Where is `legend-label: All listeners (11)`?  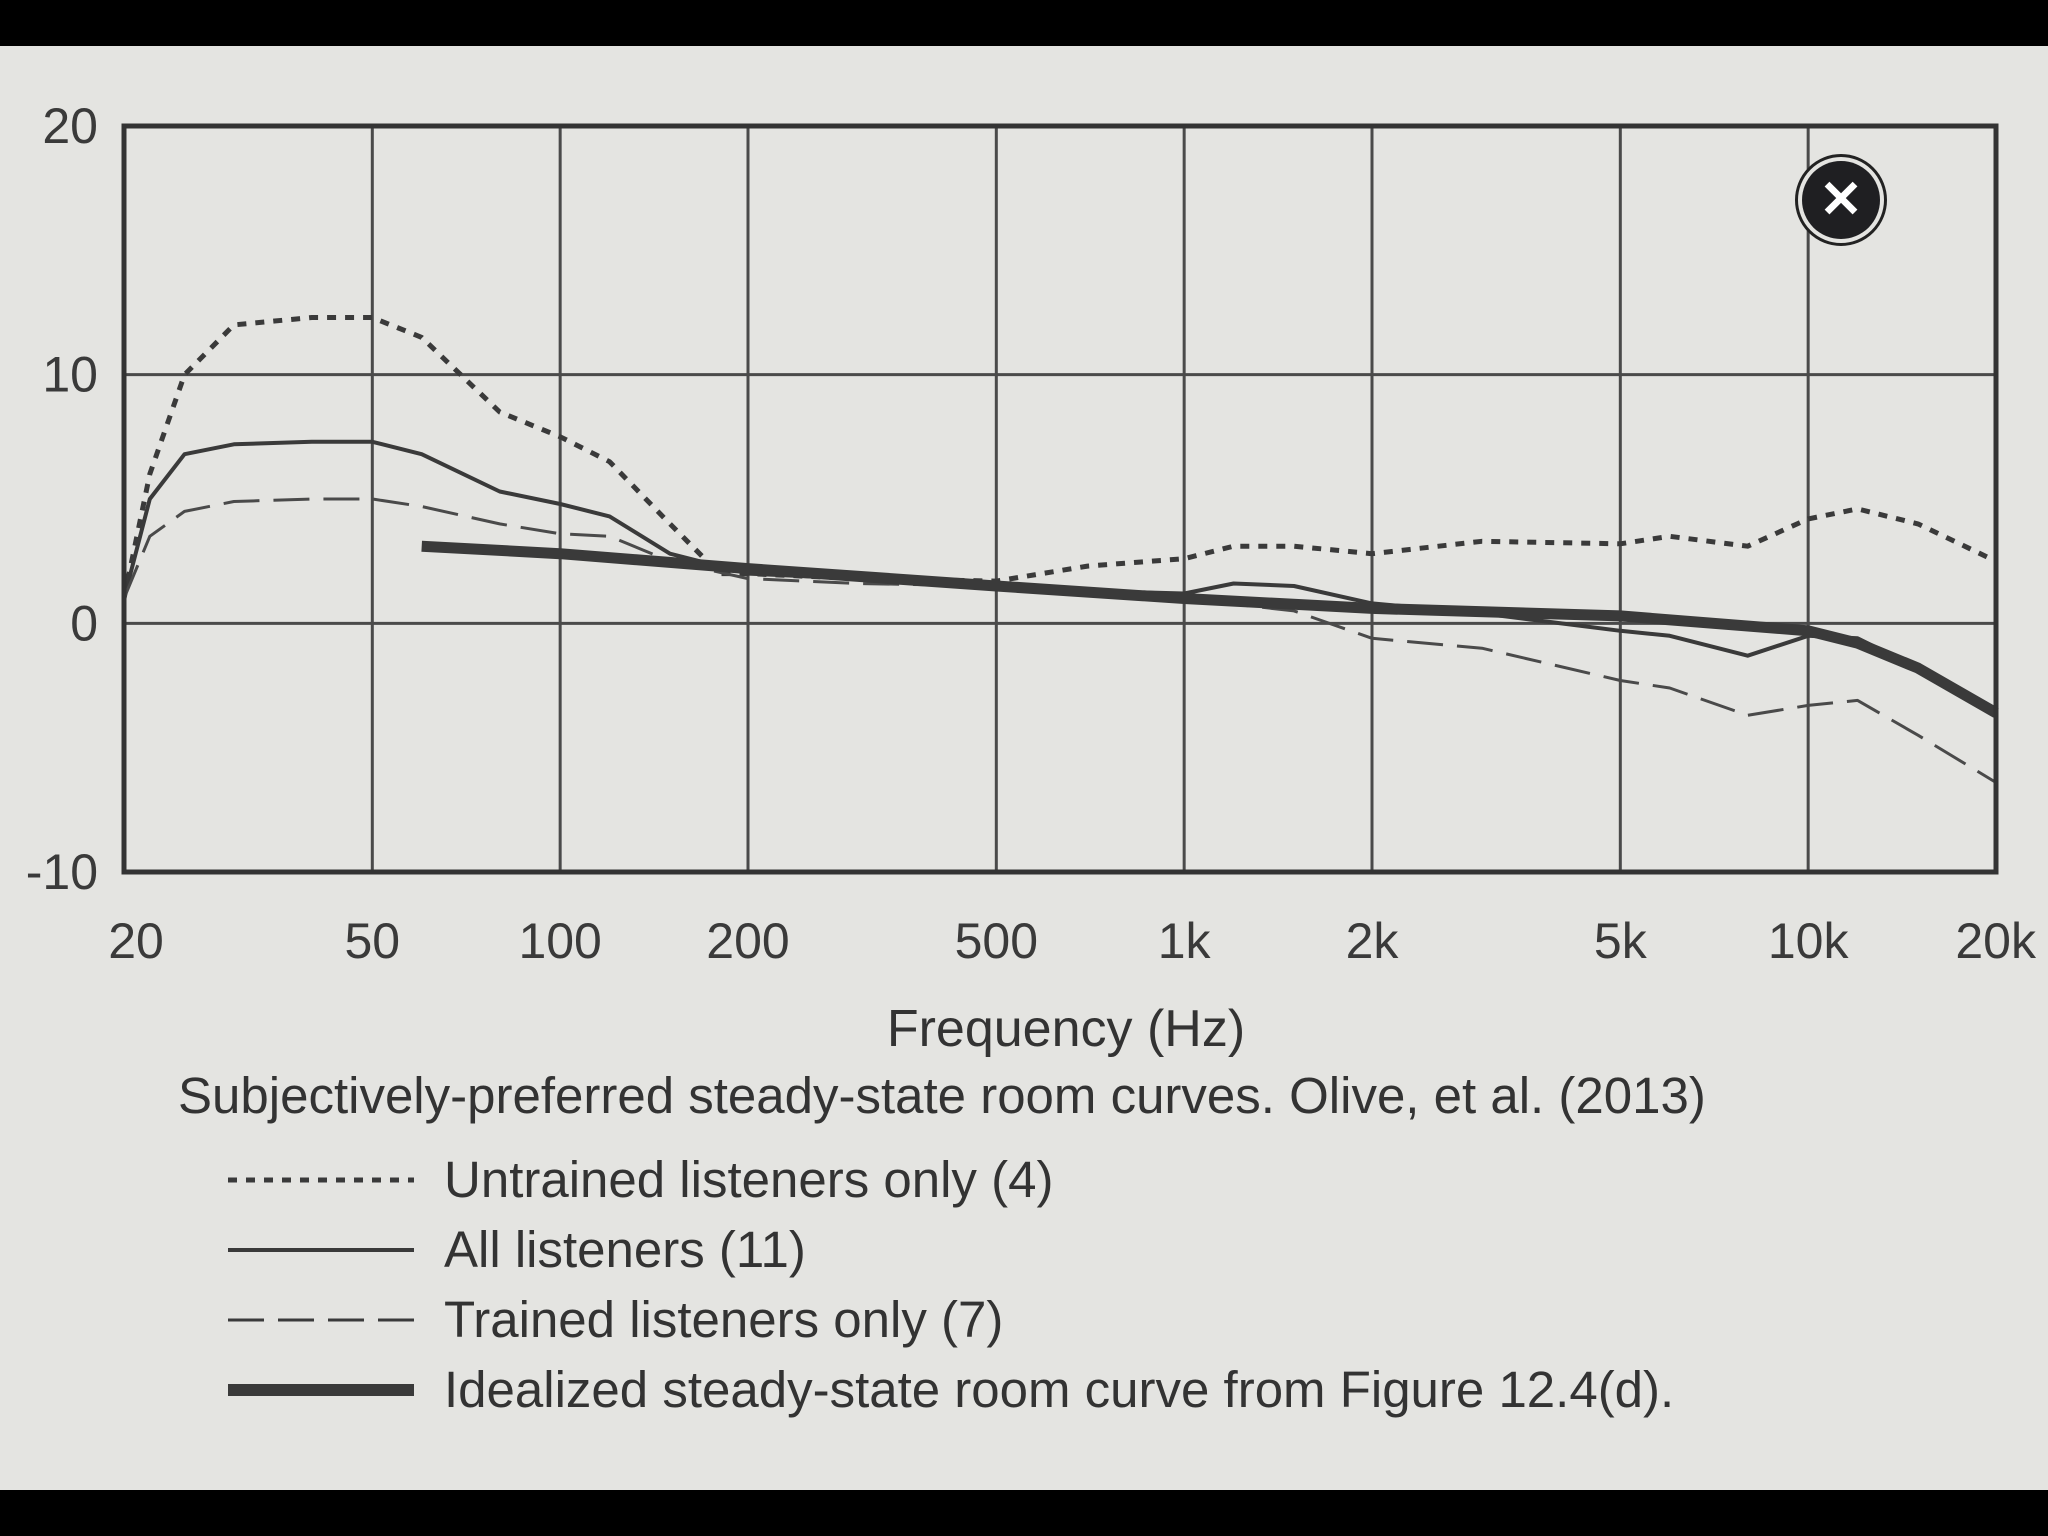 legend-label: All listeners (11) is located at coordinates (625, 1249).